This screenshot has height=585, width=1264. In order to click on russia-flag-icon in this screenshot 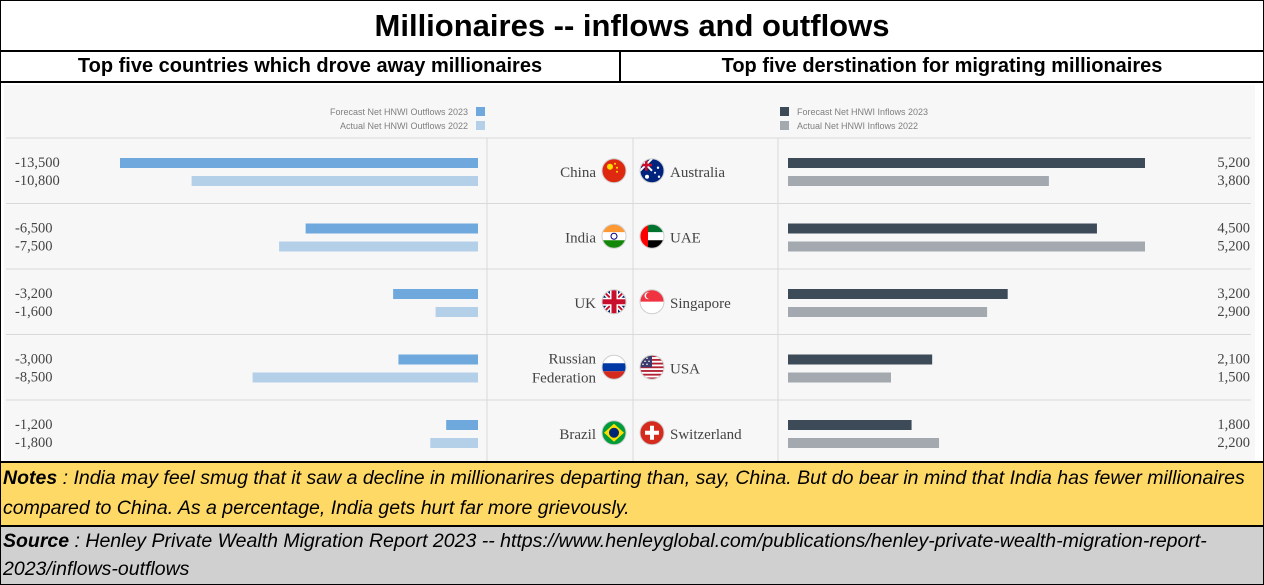, I will do `click(614, 367)`.